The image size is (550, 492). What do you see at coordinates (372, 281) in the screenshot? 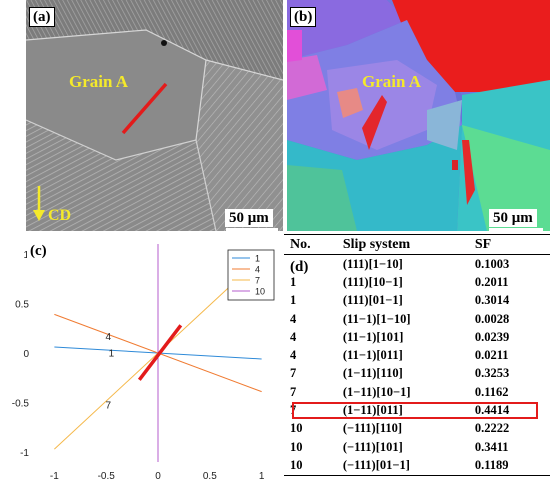
I see `row-slip-system: (111)[10−1]` at bounding box center [372, 281].